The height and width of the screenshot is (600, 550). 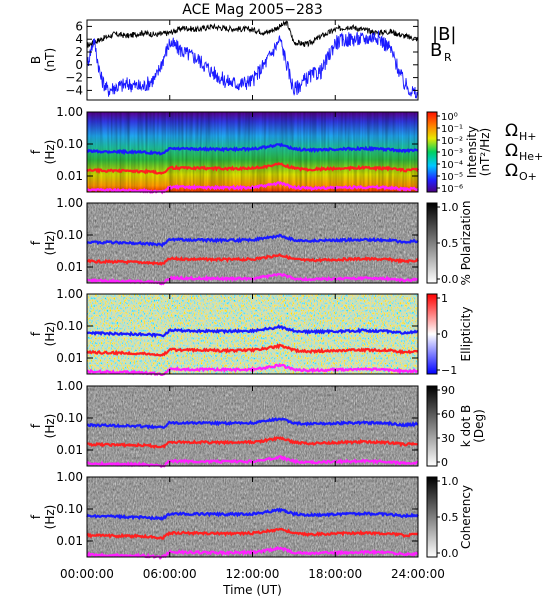 What do you see at coordinates (466, 243) in the screenshot?
I see `colorbar-label: % Polarization` at bounding box center [466, 243].